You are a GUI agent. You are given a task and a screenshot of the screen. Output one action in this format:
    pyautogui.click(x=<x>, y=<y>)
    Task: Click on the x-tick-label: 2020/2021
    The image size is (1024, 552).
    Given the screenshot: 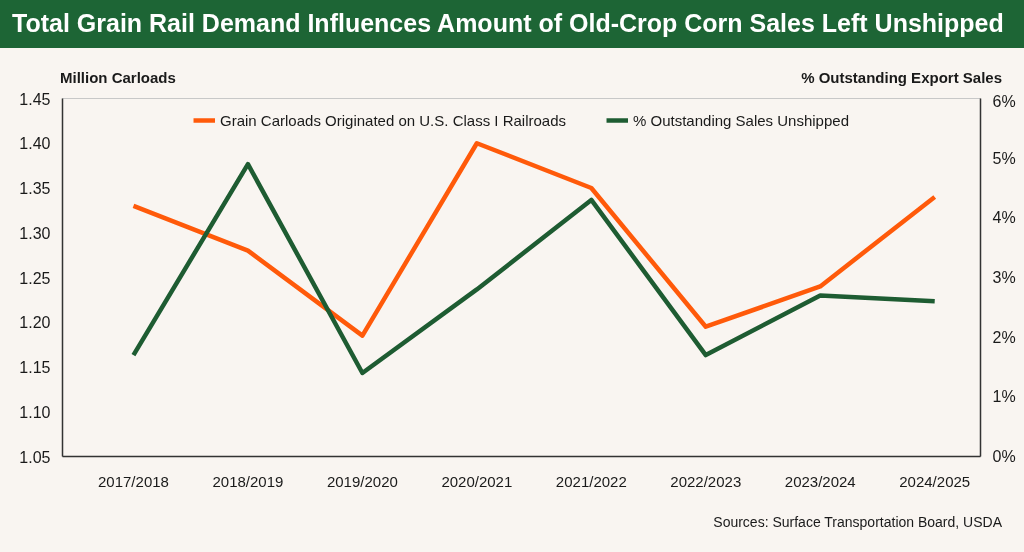 What is the action you would take?
    pyautogui.click(x=477, y=481)
    